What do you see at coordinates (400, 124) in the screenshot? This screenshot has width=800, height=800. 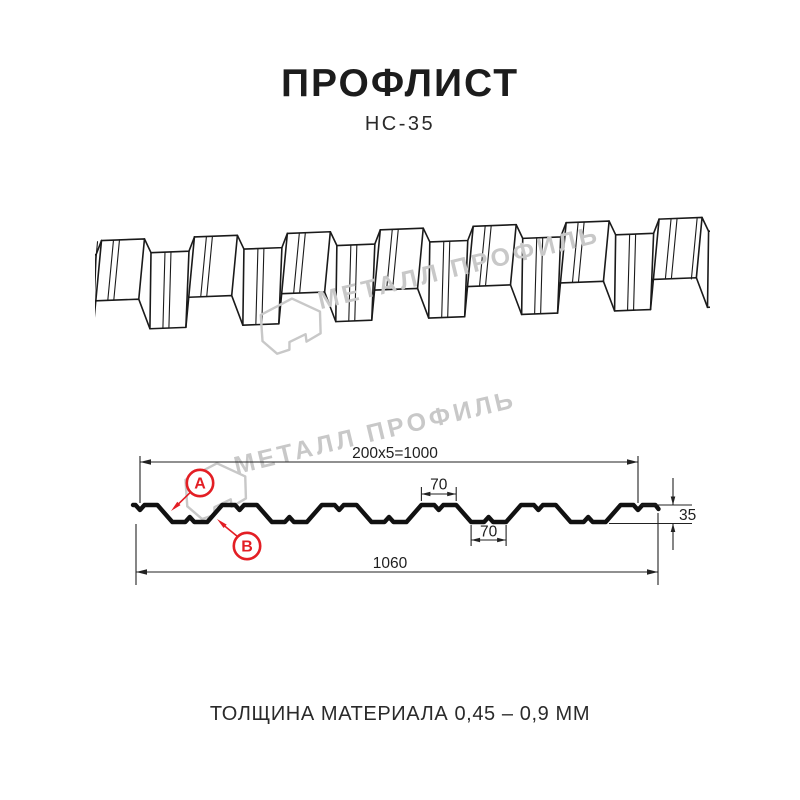 I see `profile-code-subtitle: НС-35` at bounding box center [400, 124].